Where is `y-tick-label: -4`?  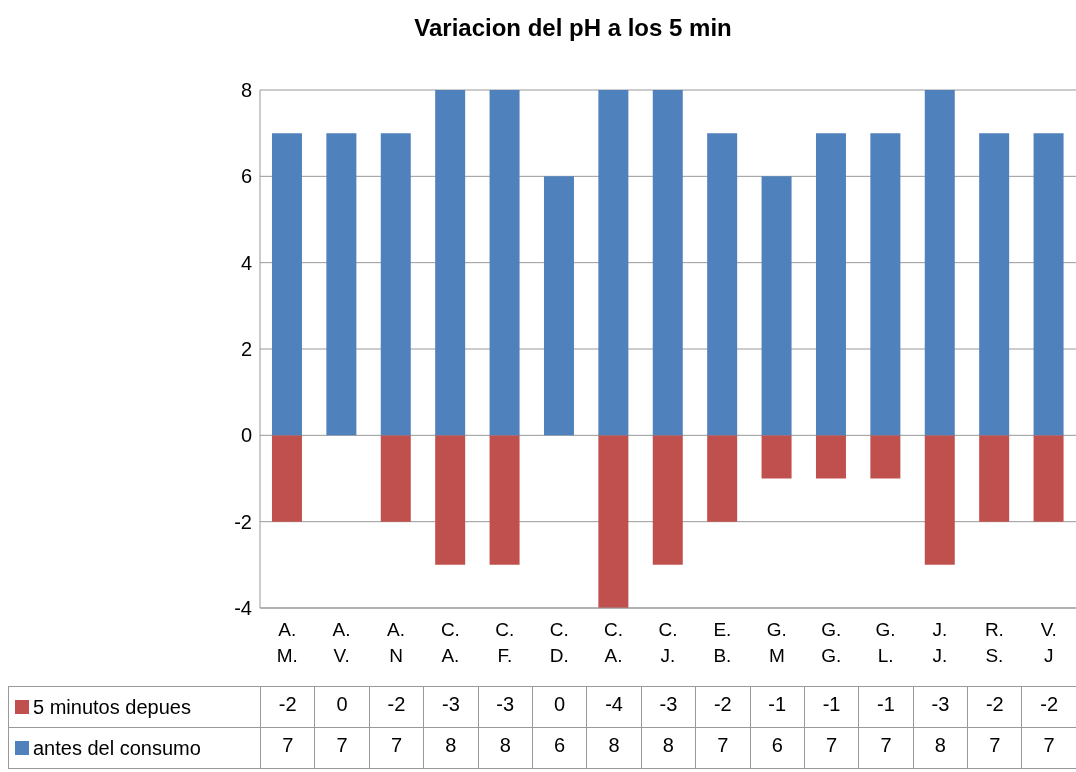 y-tick-label: -4 is located at coordinates (243, 608).